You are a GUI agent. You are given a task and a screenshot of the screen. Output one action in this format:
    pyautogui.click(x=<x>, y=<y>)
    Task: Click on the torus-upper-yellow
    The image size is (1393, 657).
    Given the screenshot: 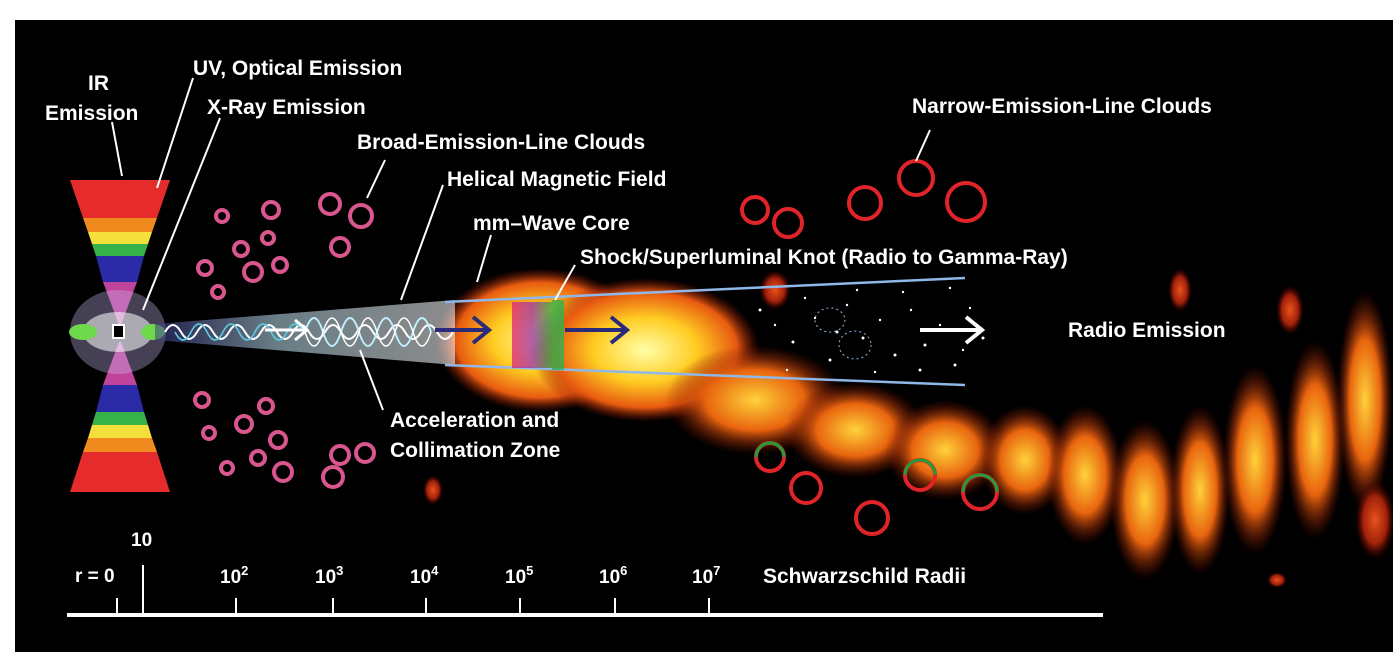 What is the action you would take?
    pyautogui.click(x=120, y=238)
    